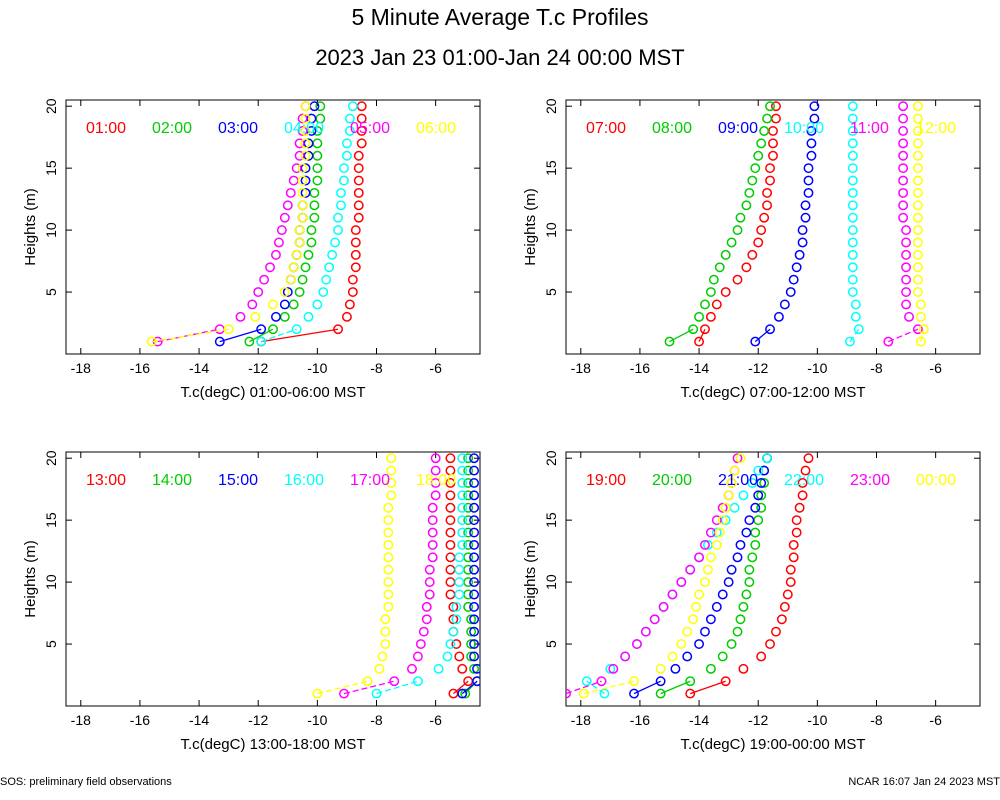 This screenshot has height=800, width=1000. I want to click on x-tick-label: -8, so click(876, 720).